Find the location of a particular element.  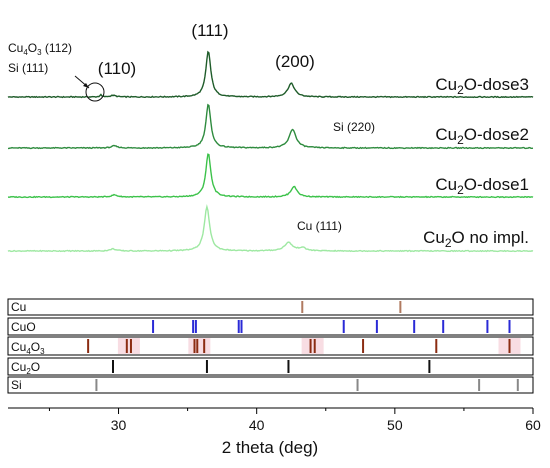

x-axis-title: 2 theta (deg) is located at coordinates (270, 447).